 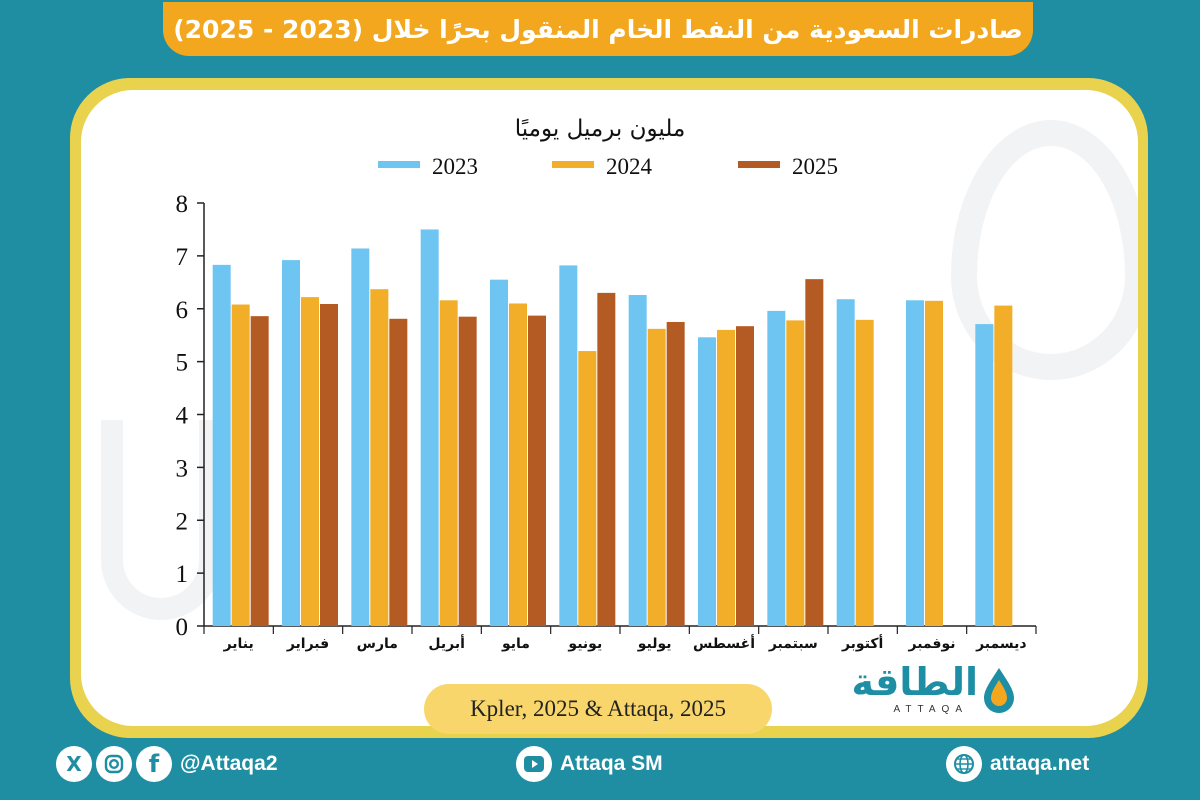 I want to click on social-links: X f @Attaqa2, so click(x=167, y=764).